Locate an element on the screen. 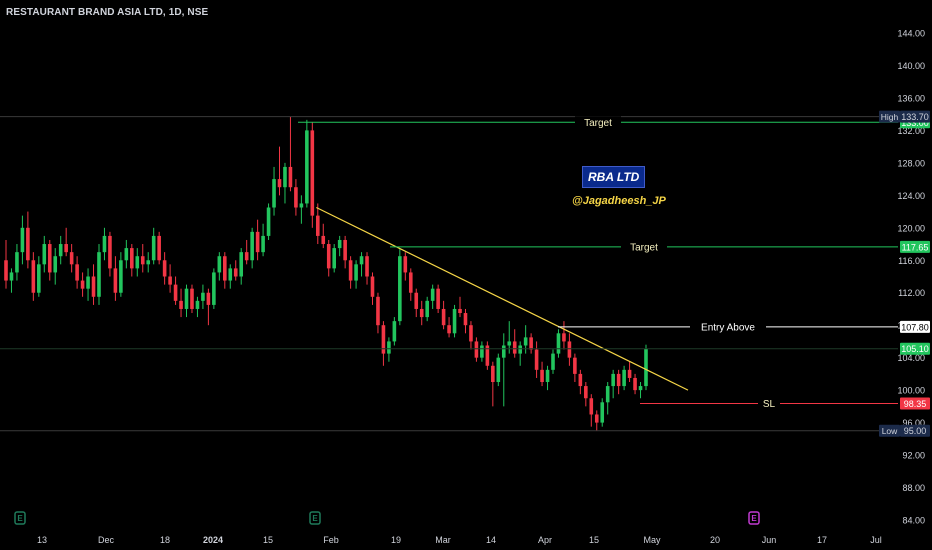 The image size is (932, 550). brand-label: RBA LTD is located at coordinates (614, 177).